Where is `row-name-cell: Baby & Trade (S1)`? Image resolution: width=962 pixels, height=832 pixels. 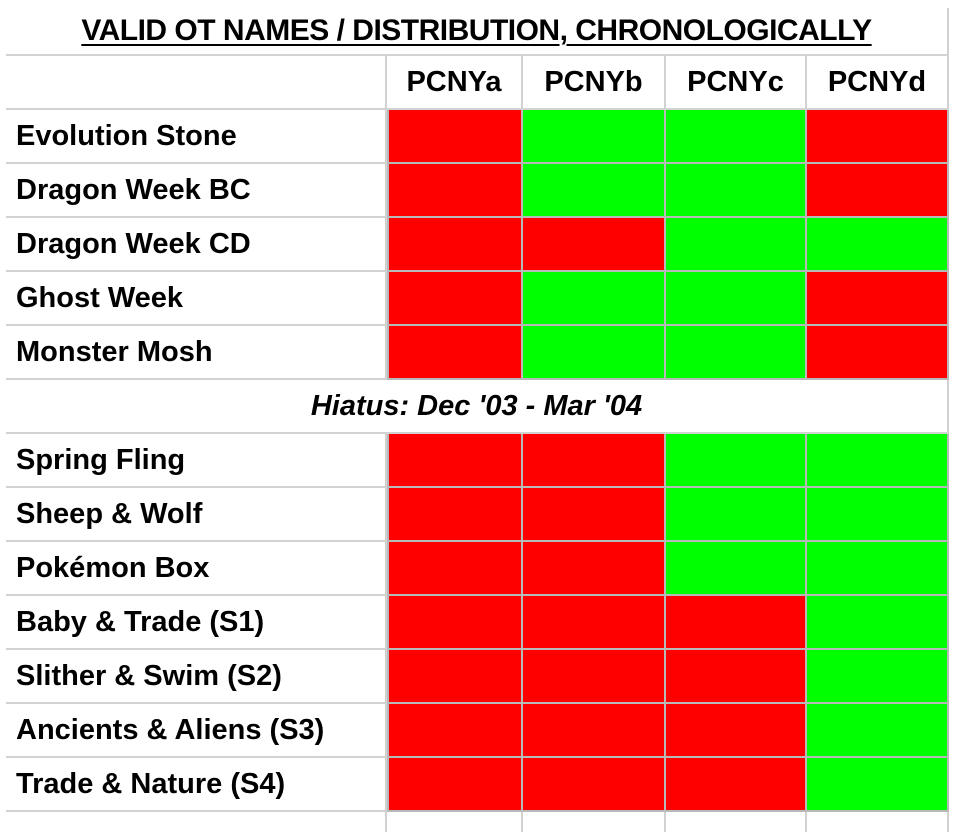
row-name-cell: Baby & Trade (S1) is located at coordinates (196, 623).